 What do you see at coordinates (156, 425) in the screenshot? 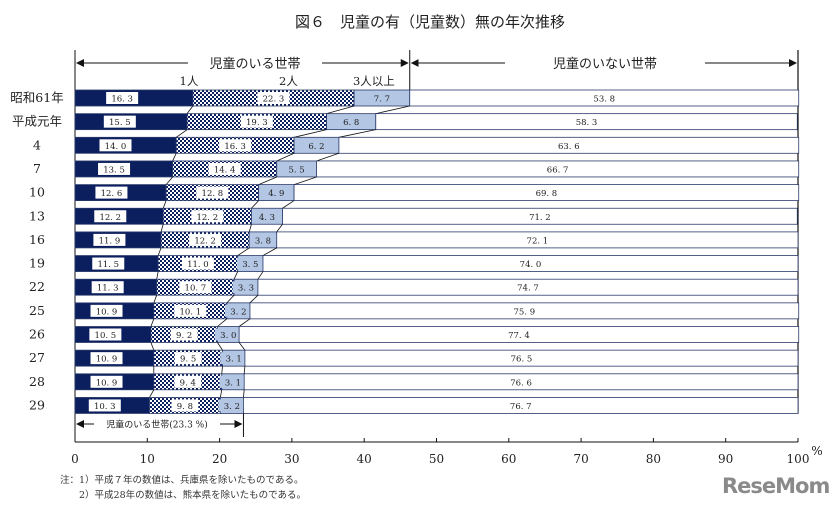
I see `bracket-label: 児童のいる世帯(23.3 %)` at bounding box center [156, 425].